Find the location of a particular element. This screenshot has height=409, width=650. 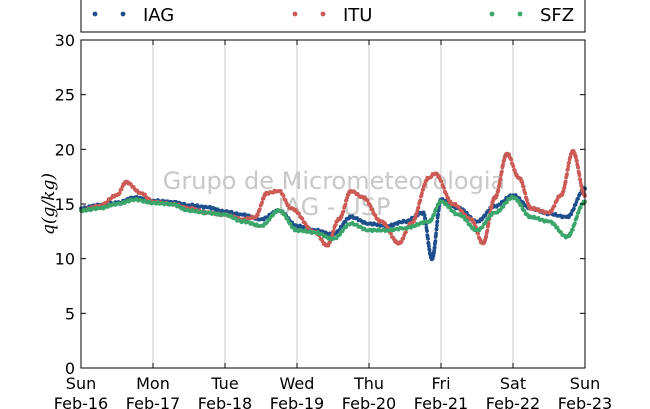

x-tick-label-date: Feb-20 is located at coordinates (369, 401).